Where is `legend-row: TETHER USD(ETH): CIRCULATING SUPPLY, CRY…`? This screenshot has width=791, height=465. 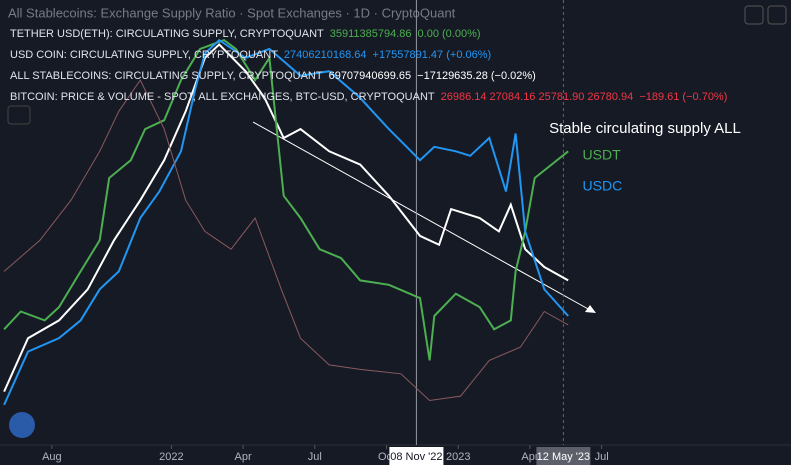 legend-row: TETHER USD(ETH): CIRCULATING SUPPLY, CRY… is located at coordinates (245, 34).